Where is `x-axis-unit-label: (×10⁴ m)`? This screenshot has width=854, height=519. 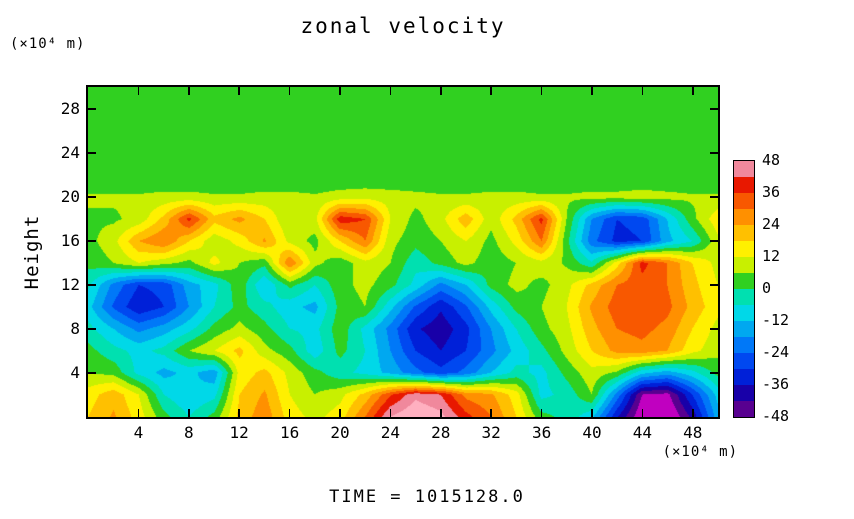 x-axis-unit-label: (×10⁴ m) is located at coordinates (700, 452).